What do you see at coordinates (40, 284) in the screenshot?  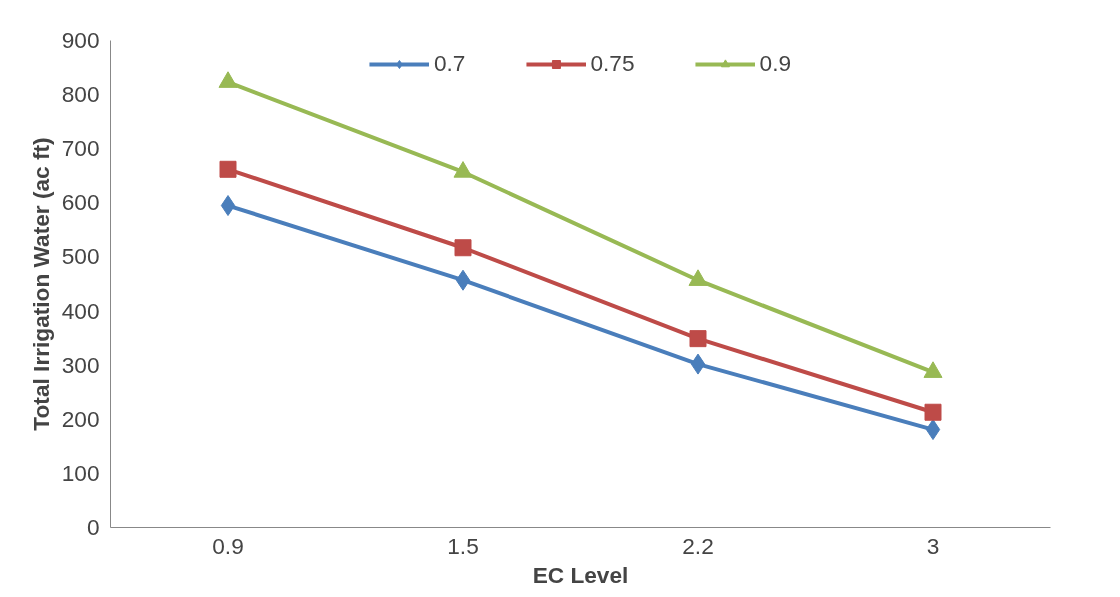 I see `y-axis-title: Total Irrigation Water (ac ft)` at bounding box center [40, 284].